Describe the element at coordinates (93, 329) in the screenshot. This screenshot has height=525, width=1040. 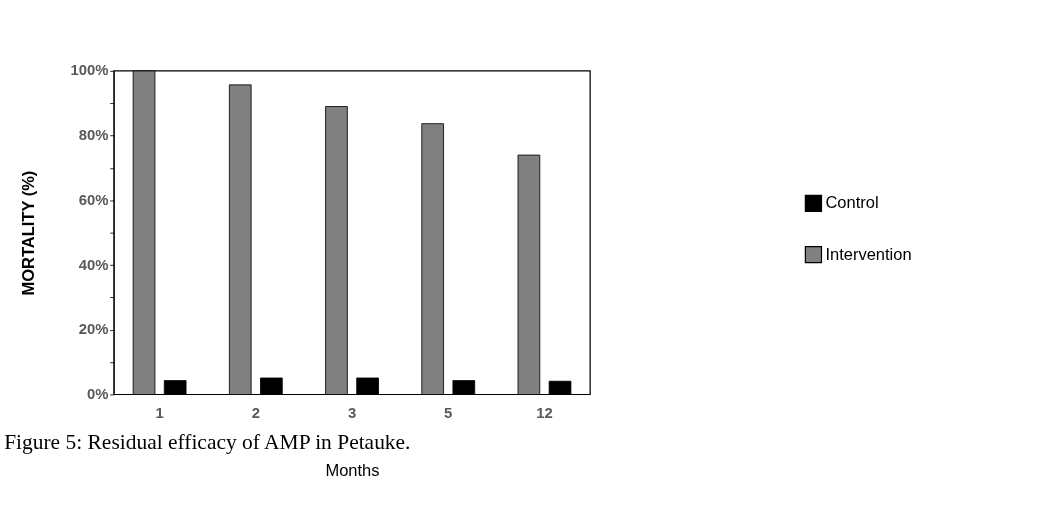
I see `y-tick-label: 20%` at that location.